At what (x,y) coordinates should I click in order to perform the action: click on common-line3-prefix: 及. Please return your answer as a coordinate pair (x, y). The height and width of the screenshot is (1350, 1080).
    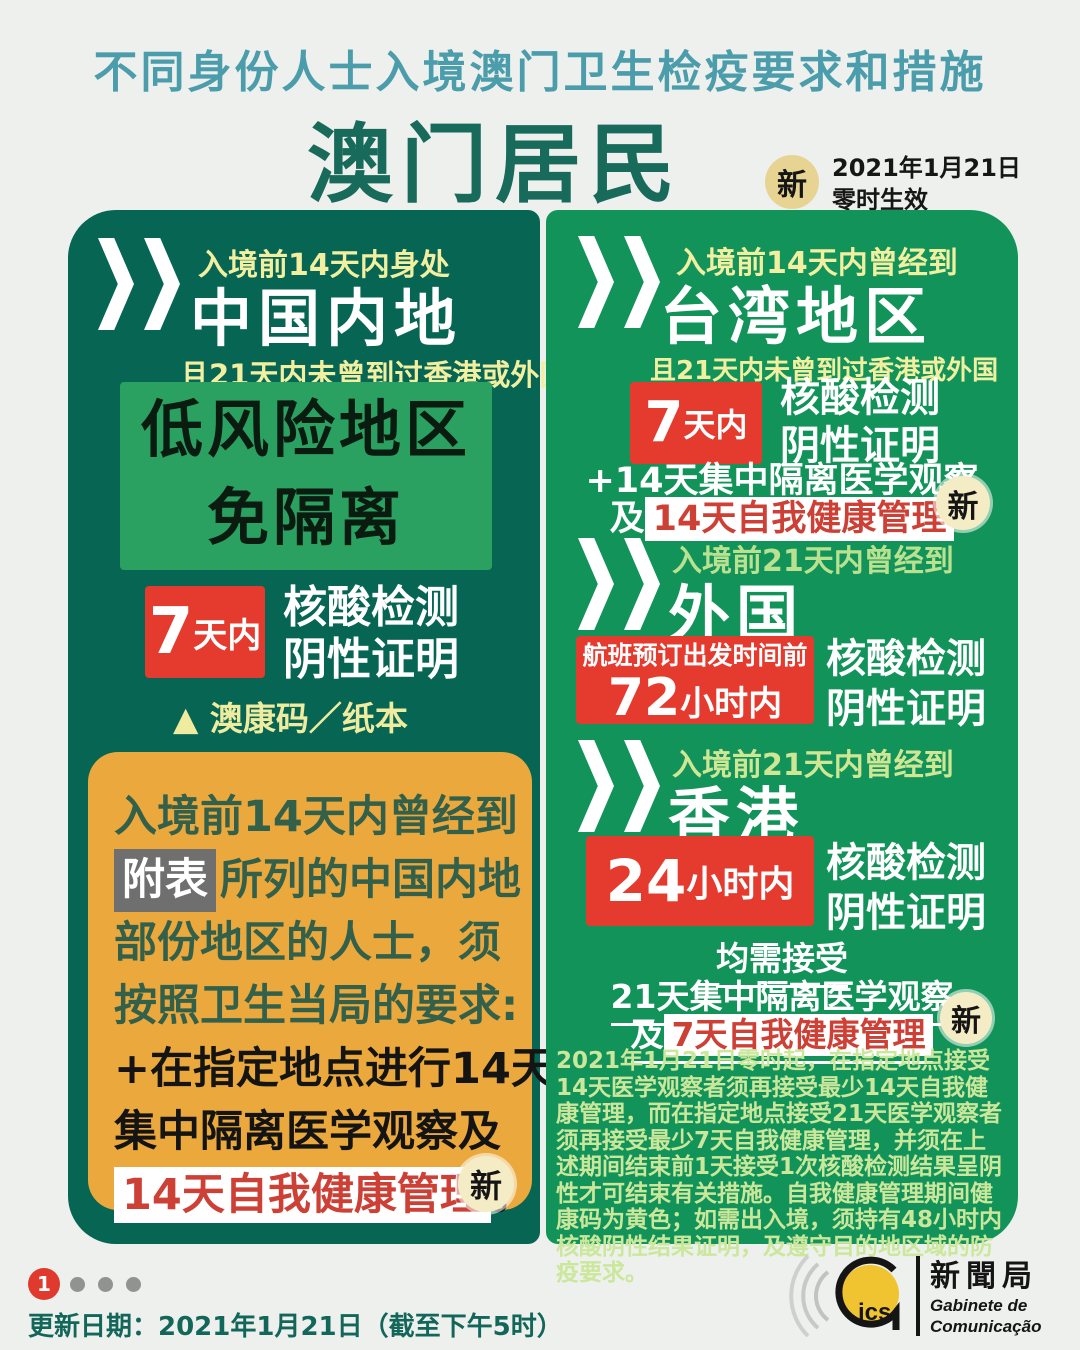
    Looking at the image, I should click on (647, 1034).